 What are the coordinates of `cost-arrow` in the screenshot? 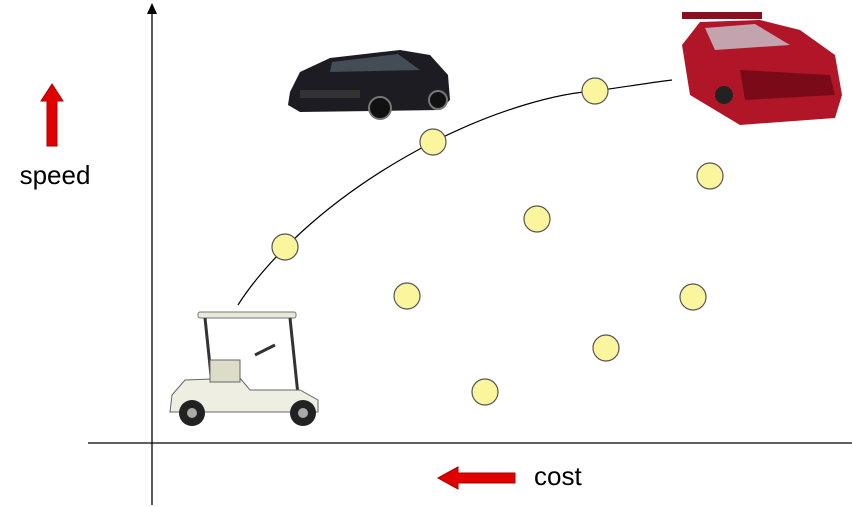 It's located at (476, 478).